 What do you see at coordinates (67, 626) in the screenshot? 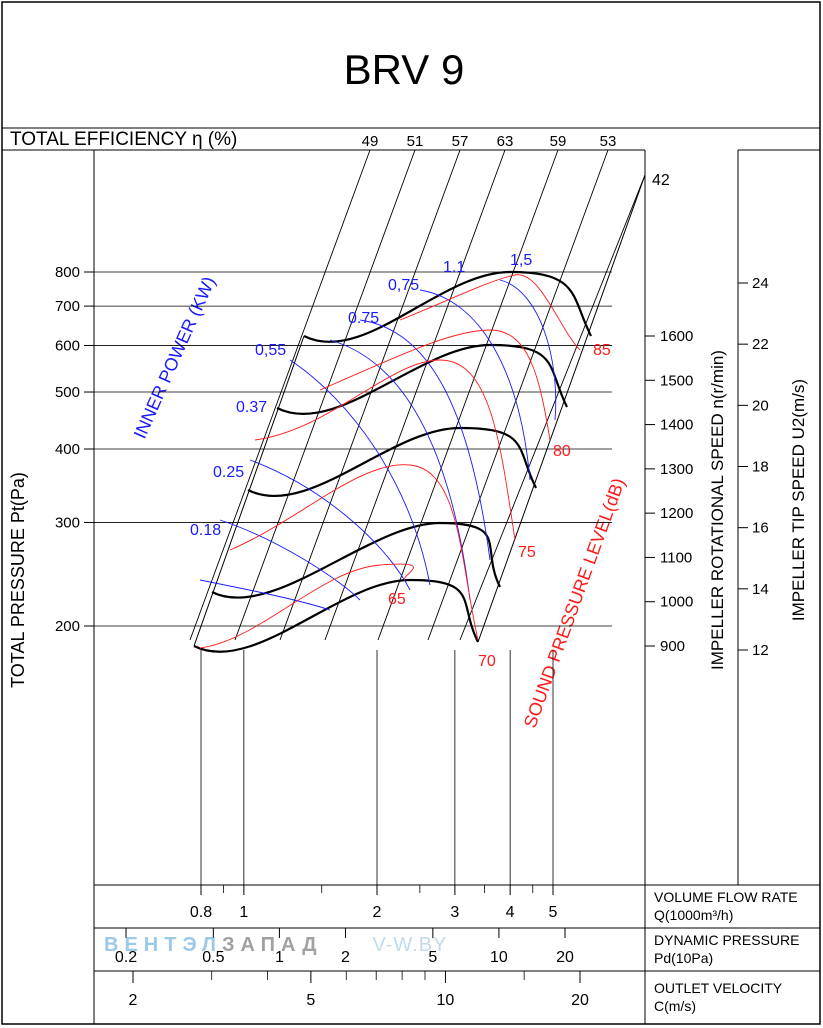
I see `pressure-tick-label: 200` at bounding box center [67, 626].